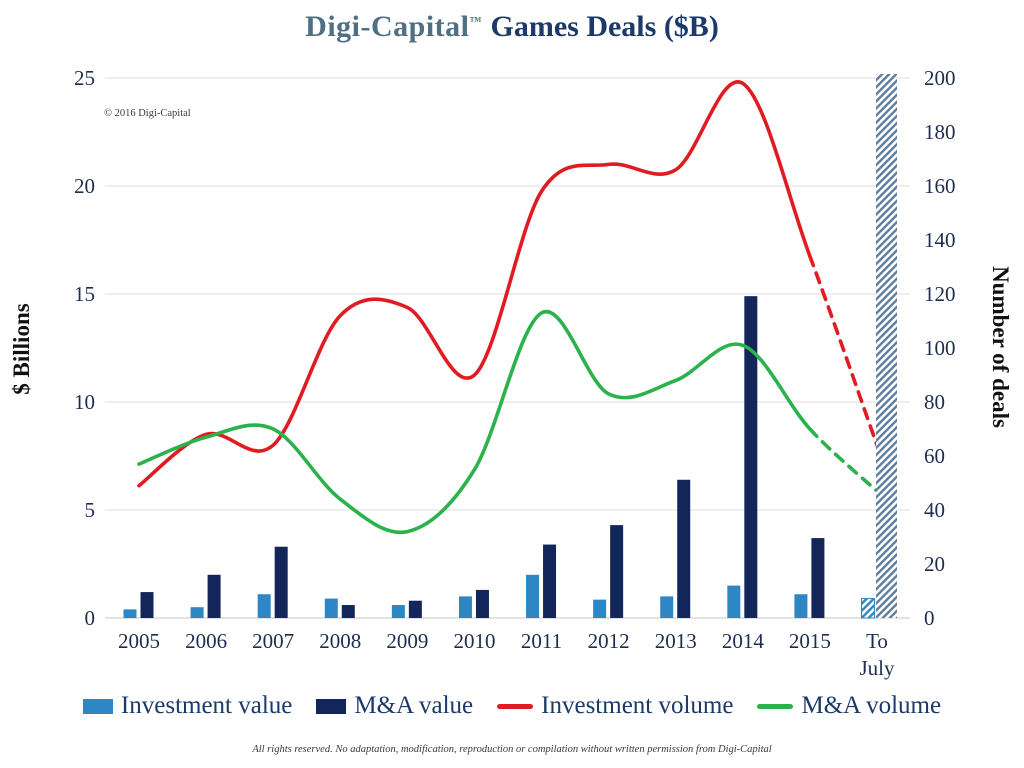 Image resolution: width=1024 pixels, height=768 pixels. What do you see at coordinates (407, 641) in the screenshot?
I see `svg-text: 2009` at bounding box center [407, 641].